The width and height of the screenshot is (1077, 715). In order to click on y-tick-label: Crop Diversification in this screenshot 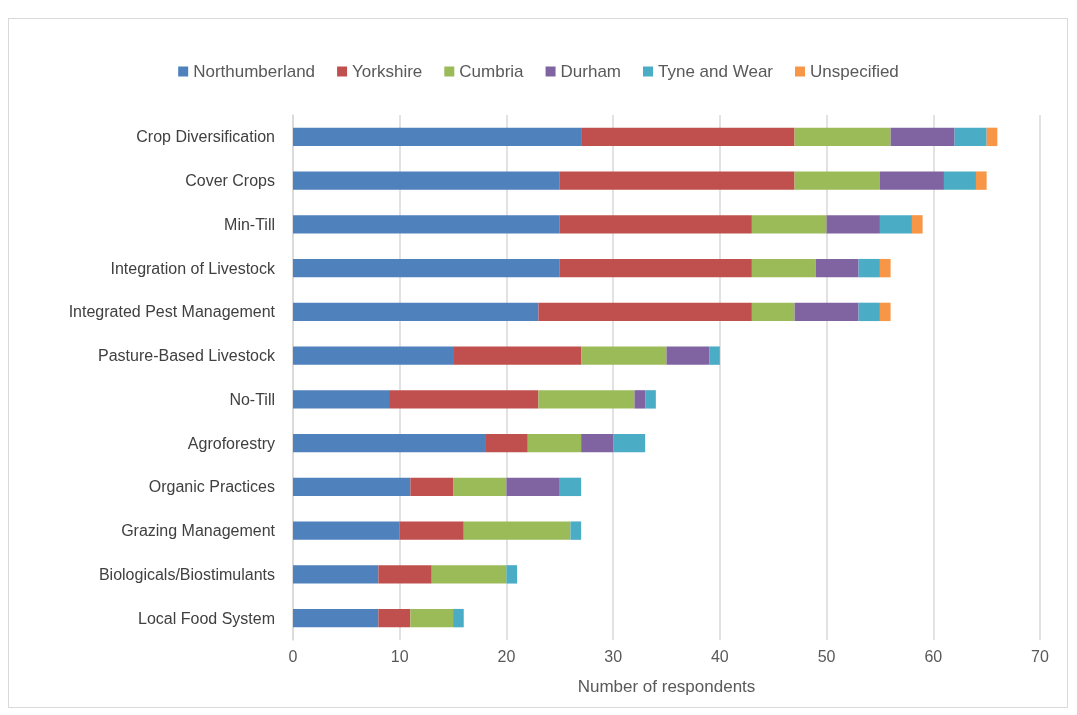, I will do `click(205, 137)`.